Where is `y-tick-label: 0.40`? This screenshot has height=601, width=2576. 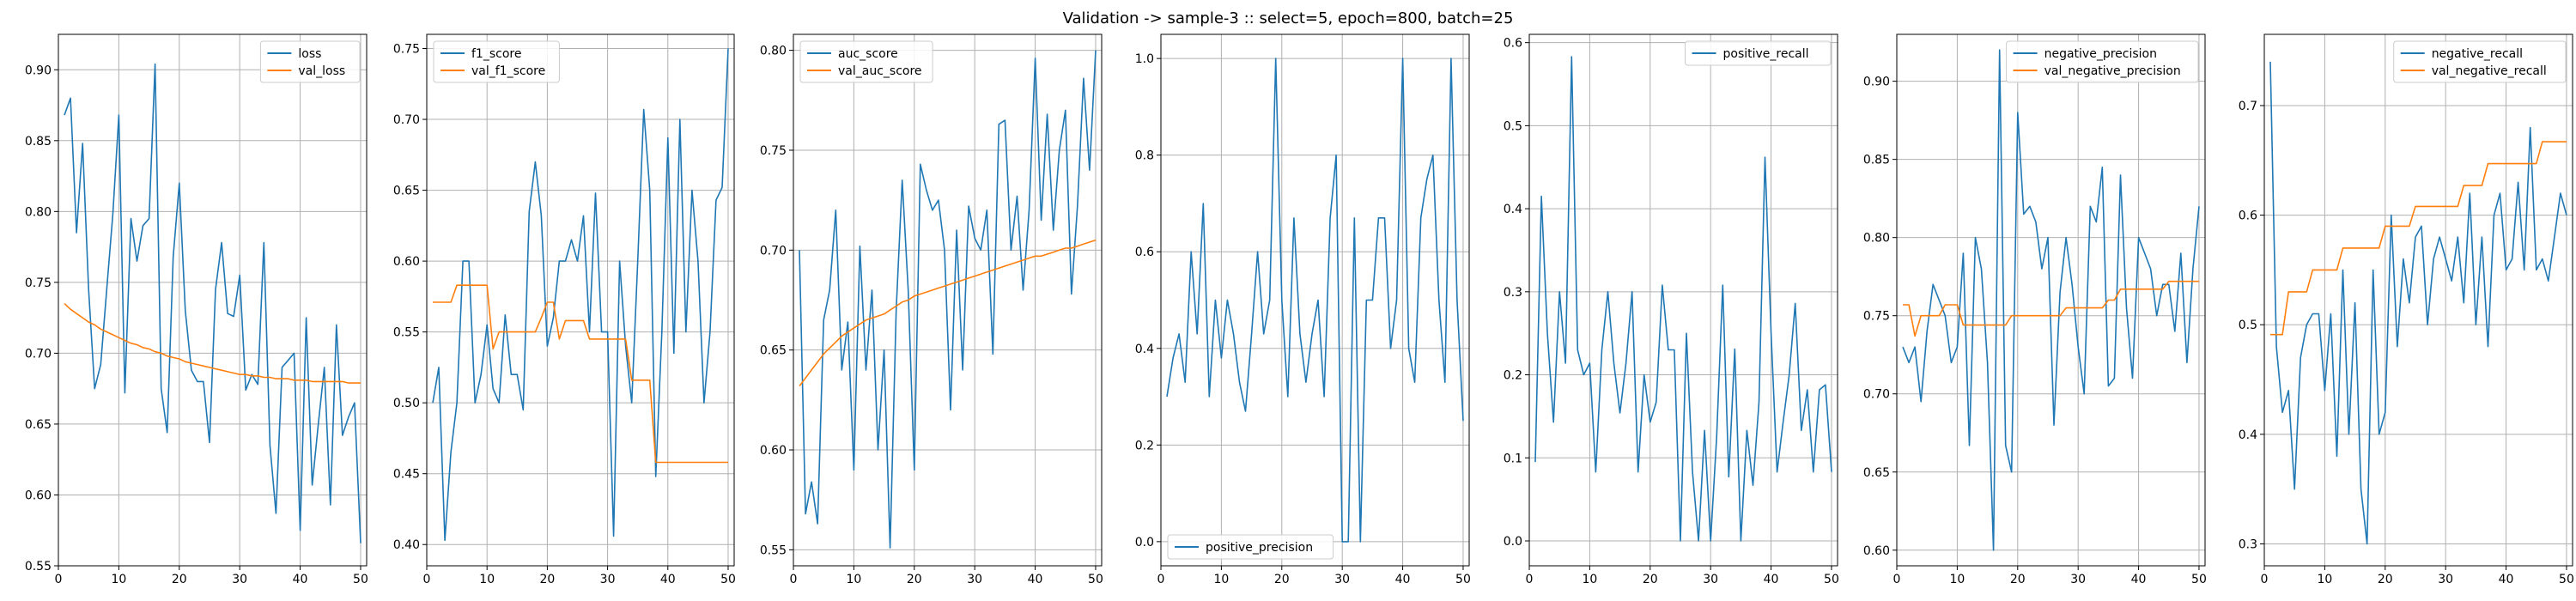
y-tick-label: 0.40 is located at coordinates (407, 545).